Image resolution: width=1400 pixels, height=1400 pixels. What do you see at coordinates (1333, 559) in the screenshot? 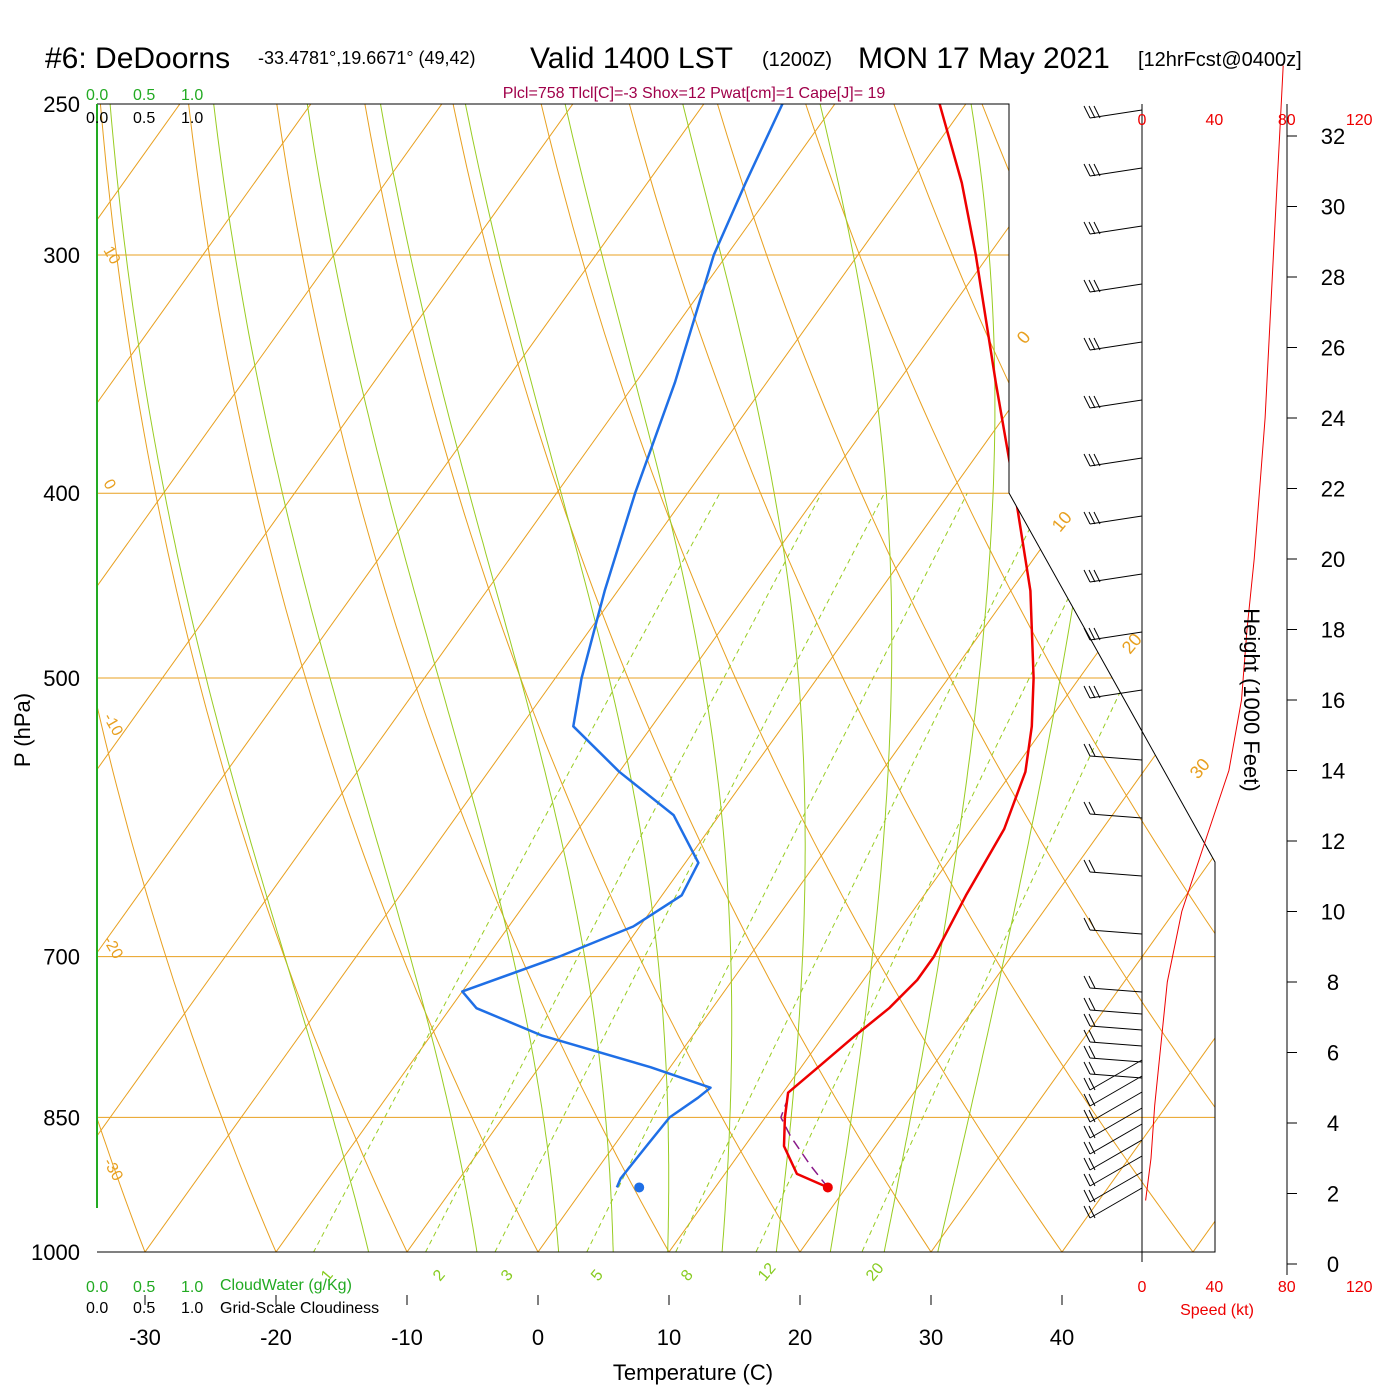
I see `height-tick-label: 20` at bounding box center [1333, 559].